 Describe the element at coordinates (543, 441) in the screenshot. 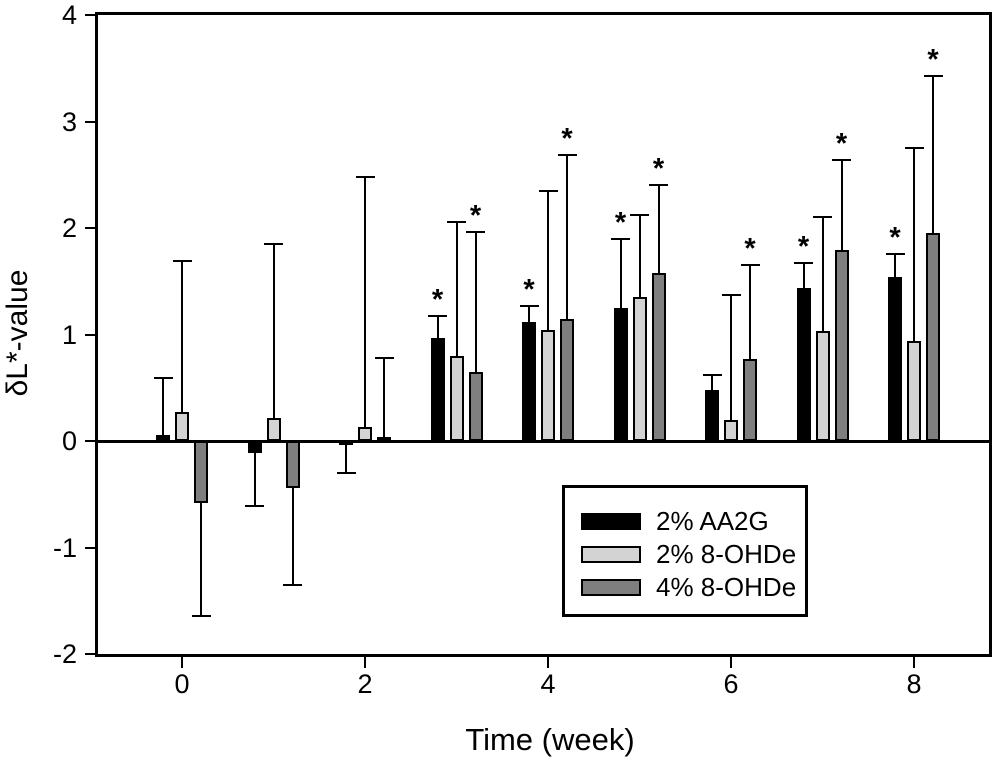

I see `zero-line` at that location.